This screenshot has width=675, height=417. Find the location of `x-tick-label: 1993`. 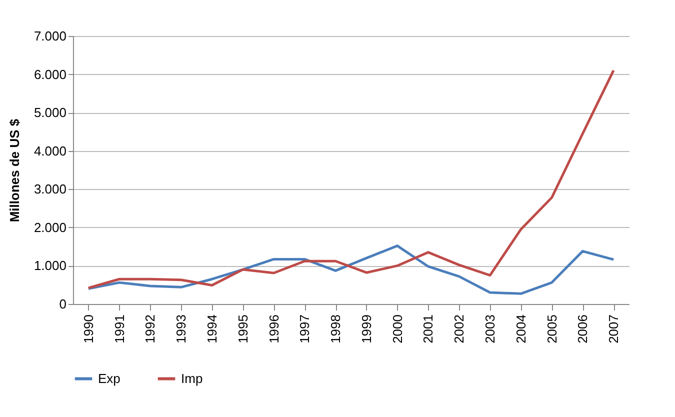

x-tick-label: 1993 is located at coordinates (181, 329).